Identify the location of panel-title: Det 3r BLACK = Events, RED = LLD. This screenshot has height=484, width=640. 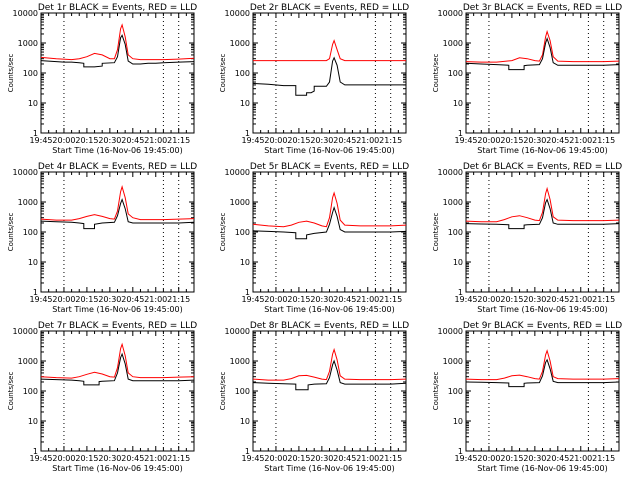
(542, 8).